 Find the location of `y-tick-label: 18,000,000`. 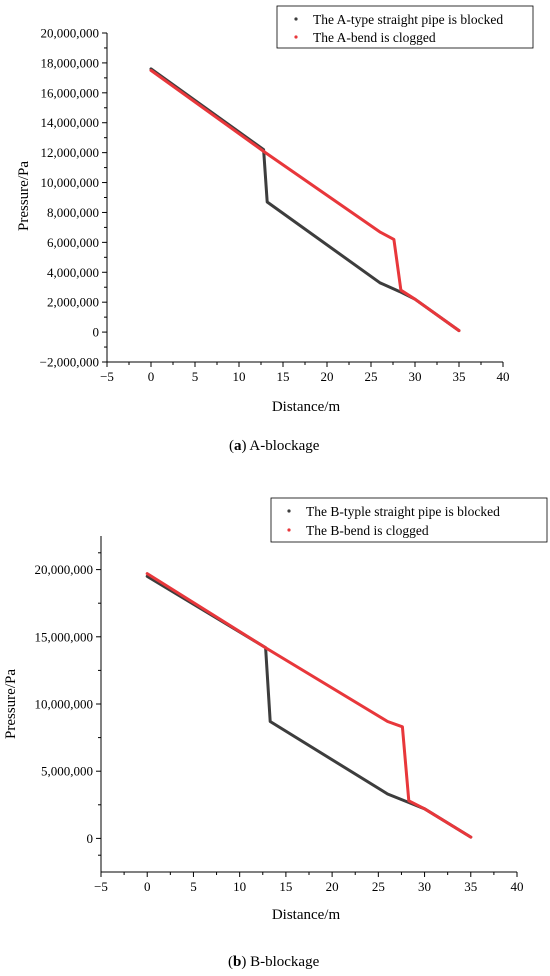

y-tick-label: 18,000,000 is located at coordinates (70, 62).